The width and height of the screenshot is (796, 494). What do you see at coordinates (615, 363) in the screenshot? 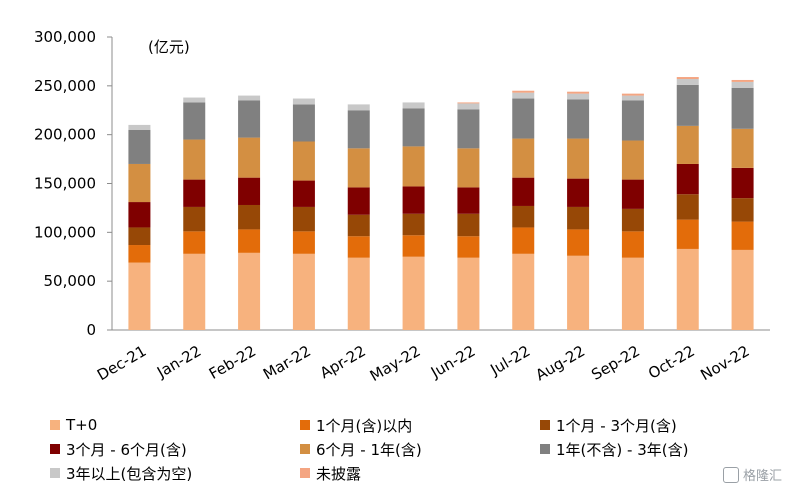
I see `x-tick-label: Sep-22` at bounding box center [615, 363].